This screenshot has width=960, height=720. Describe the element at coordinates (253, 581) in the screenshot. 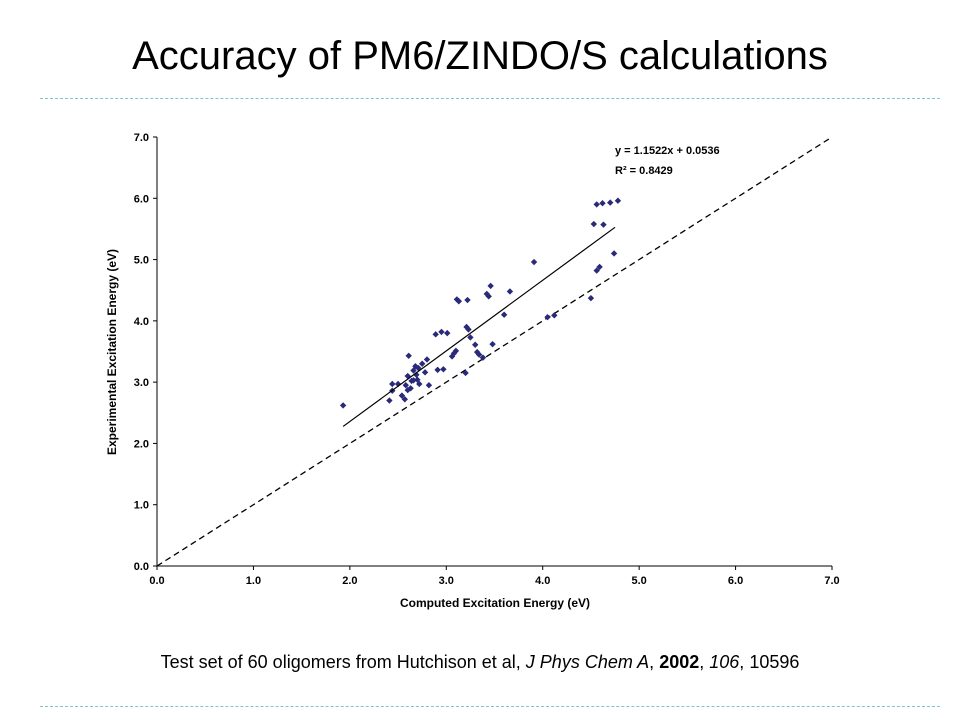

I see `x-tick-label: 1.0` at that location.